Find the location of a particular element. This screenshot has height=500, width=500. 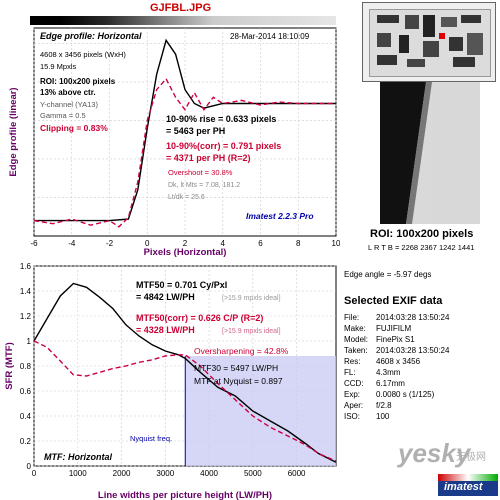

mtf-x-tick: 0 is located at coordinates (34, 473).